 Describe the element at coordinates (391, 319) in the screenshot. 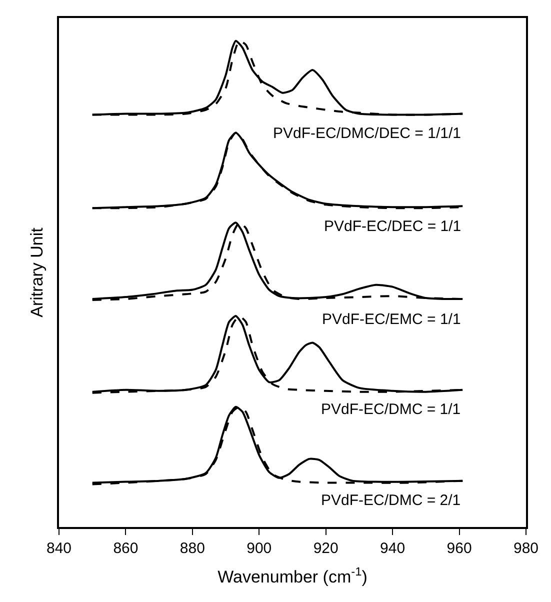

I see `series-label: PVdF-EC/EMC = 1/1` at that location.